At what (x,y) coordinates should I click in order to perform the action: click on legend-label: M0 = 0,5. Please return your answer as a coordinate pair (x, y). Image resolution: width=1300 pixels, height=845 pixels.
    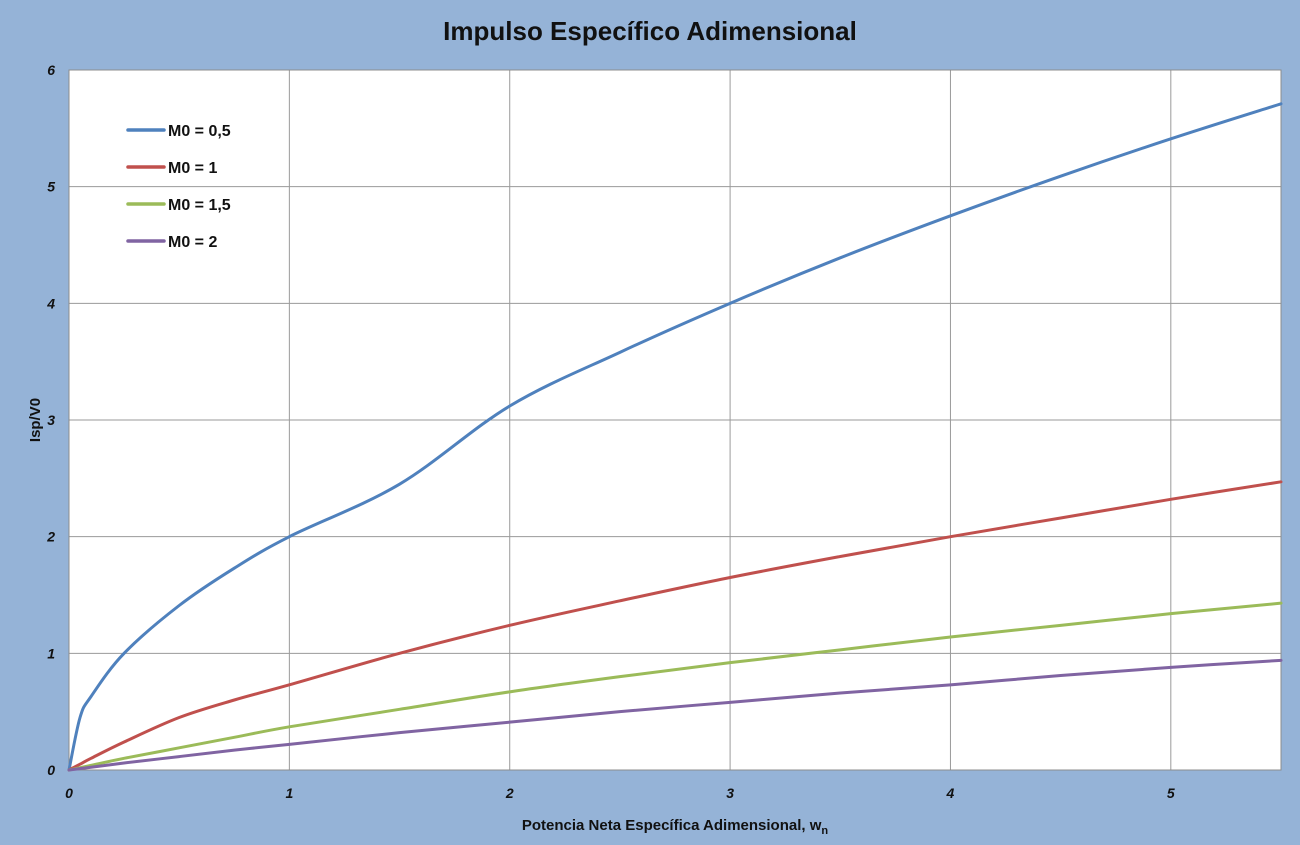
    Looking at the image, I should click on (199, 131).